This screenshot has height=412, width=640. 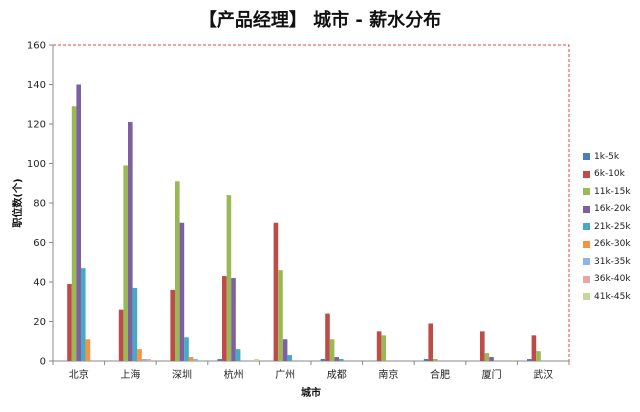 What do you see at coordinates (612, 279) in the screenshot?
I see `legend-label: 36k-40k` at bounding box center [612, 279].